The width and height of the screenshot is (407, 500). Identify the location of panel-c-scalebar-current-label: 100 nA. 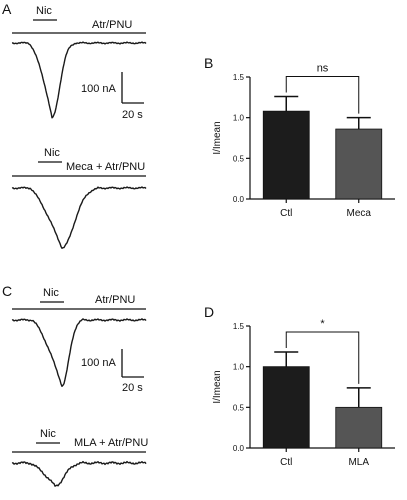
(99, 363).